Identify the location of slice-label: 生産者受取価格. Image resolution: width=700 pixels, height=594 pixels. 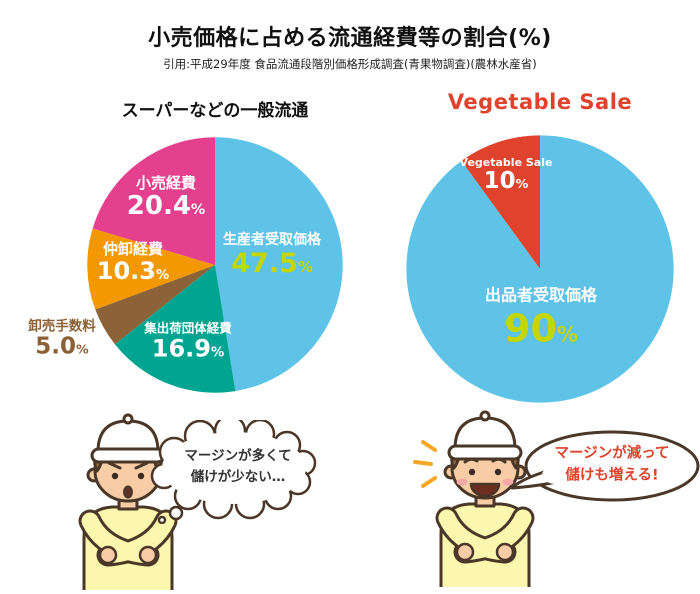
(272, 240).